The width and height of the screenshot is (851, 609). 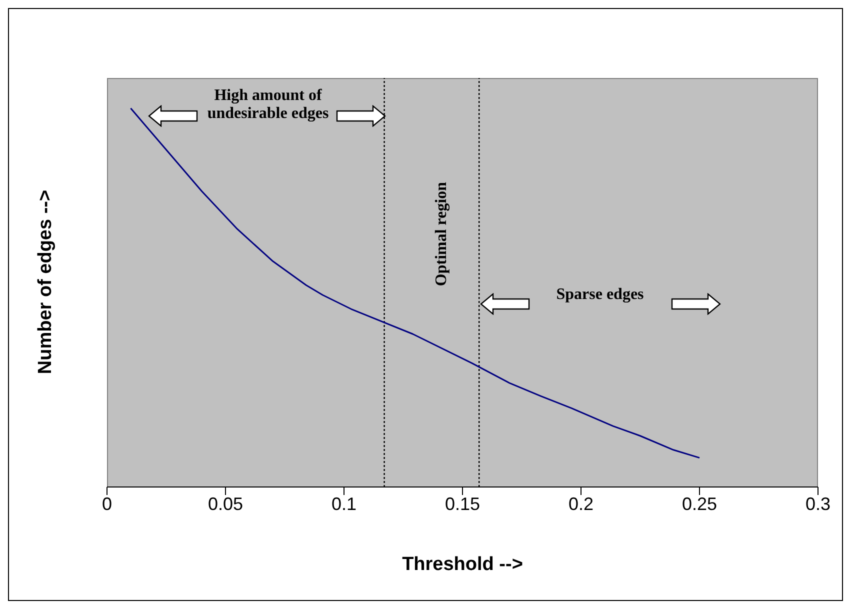 What do you see at coordinates (46, 282) in the screenshot?
I see `y-axis-title: Number of edges -->` at bounding box center [46, 282].